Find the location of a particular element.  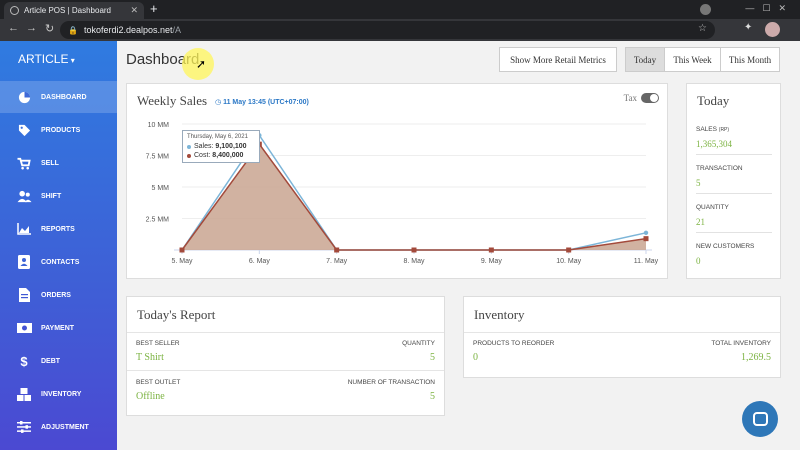

reload-icon: ↻ is located at coordinates (50, 29).